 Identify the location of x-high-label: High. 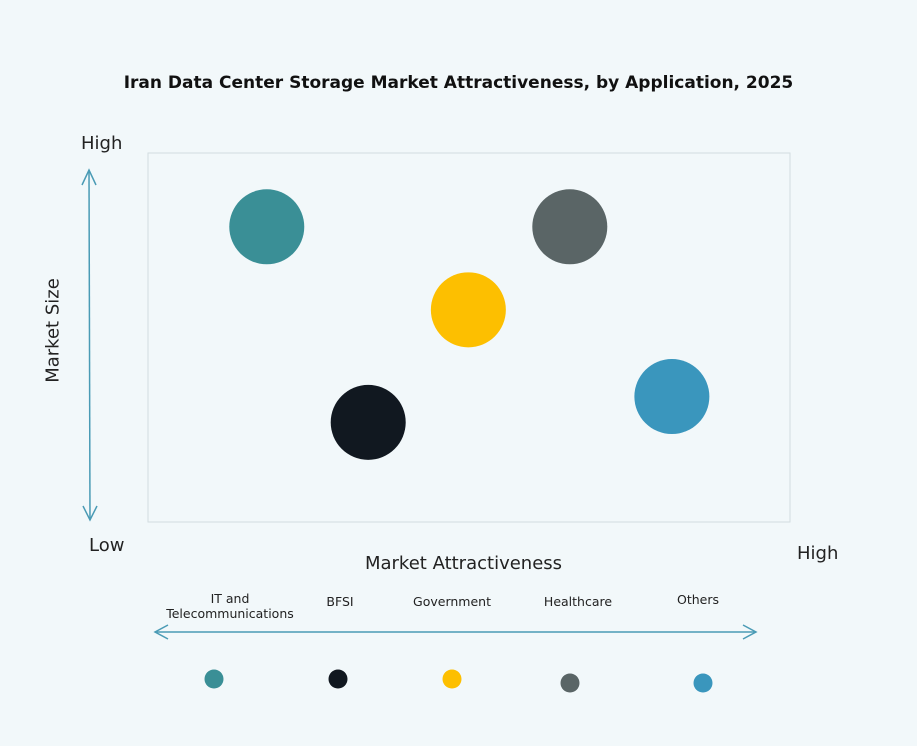
(818, 553).